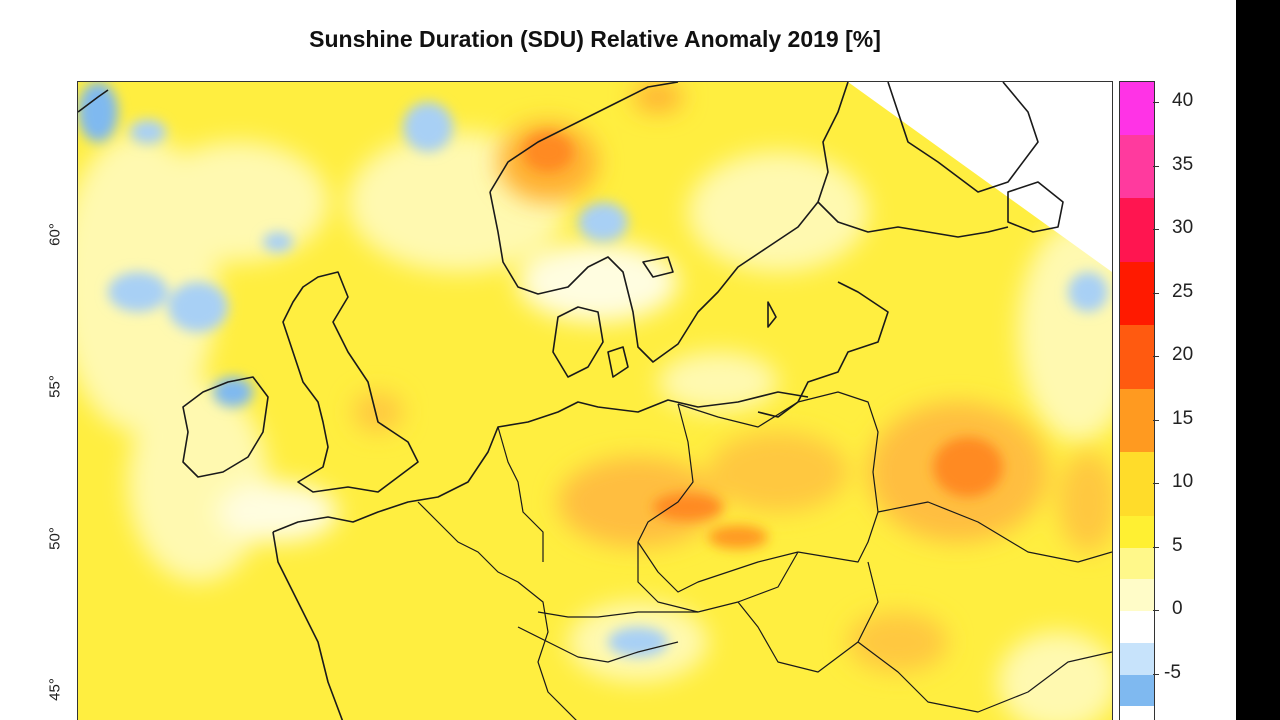 The height and width of the screenshot is (720, 1280). I want to click on latitude-label-50: 50°, so click(55, 538).